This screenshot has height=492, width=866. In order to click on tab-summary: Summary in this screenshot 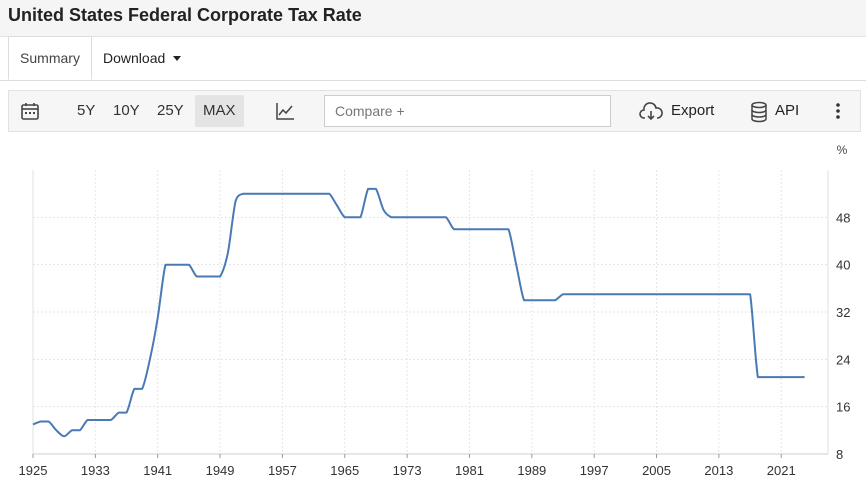, I will do `click(50, 58)`.